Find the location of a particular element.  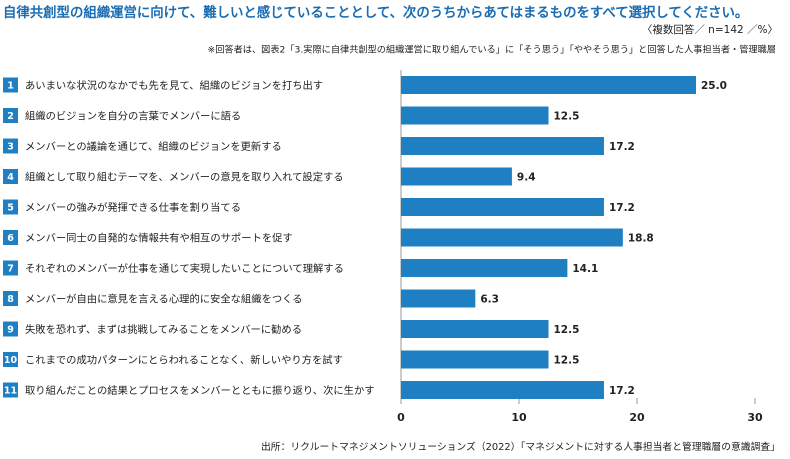

category-number: 4 is located at coordinates (10, 177).